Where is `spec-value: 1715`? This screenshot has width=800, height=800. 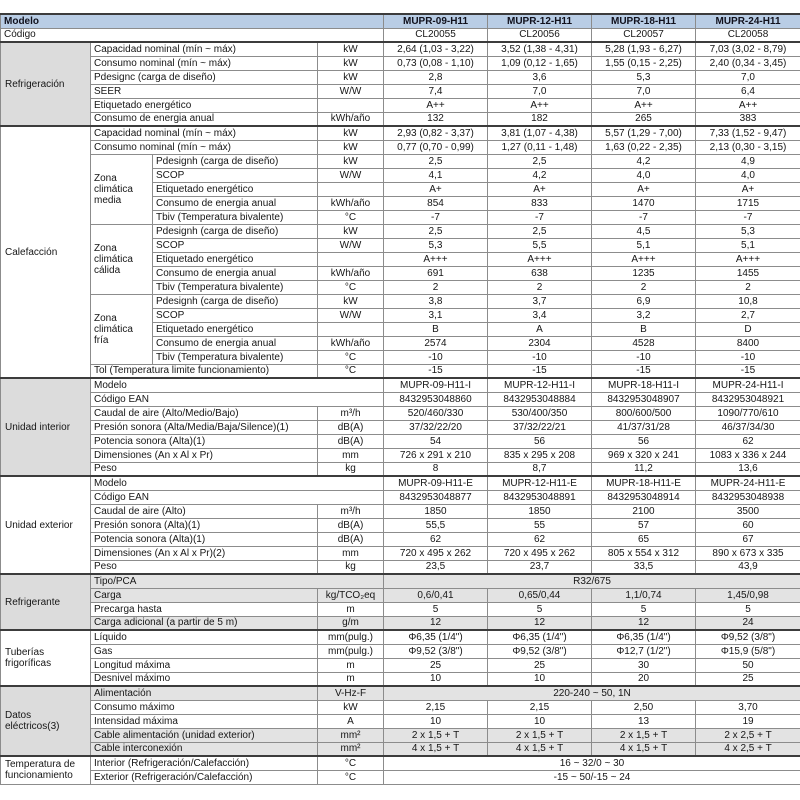
spec-value: 1715 is located at coordinates (747, 203).